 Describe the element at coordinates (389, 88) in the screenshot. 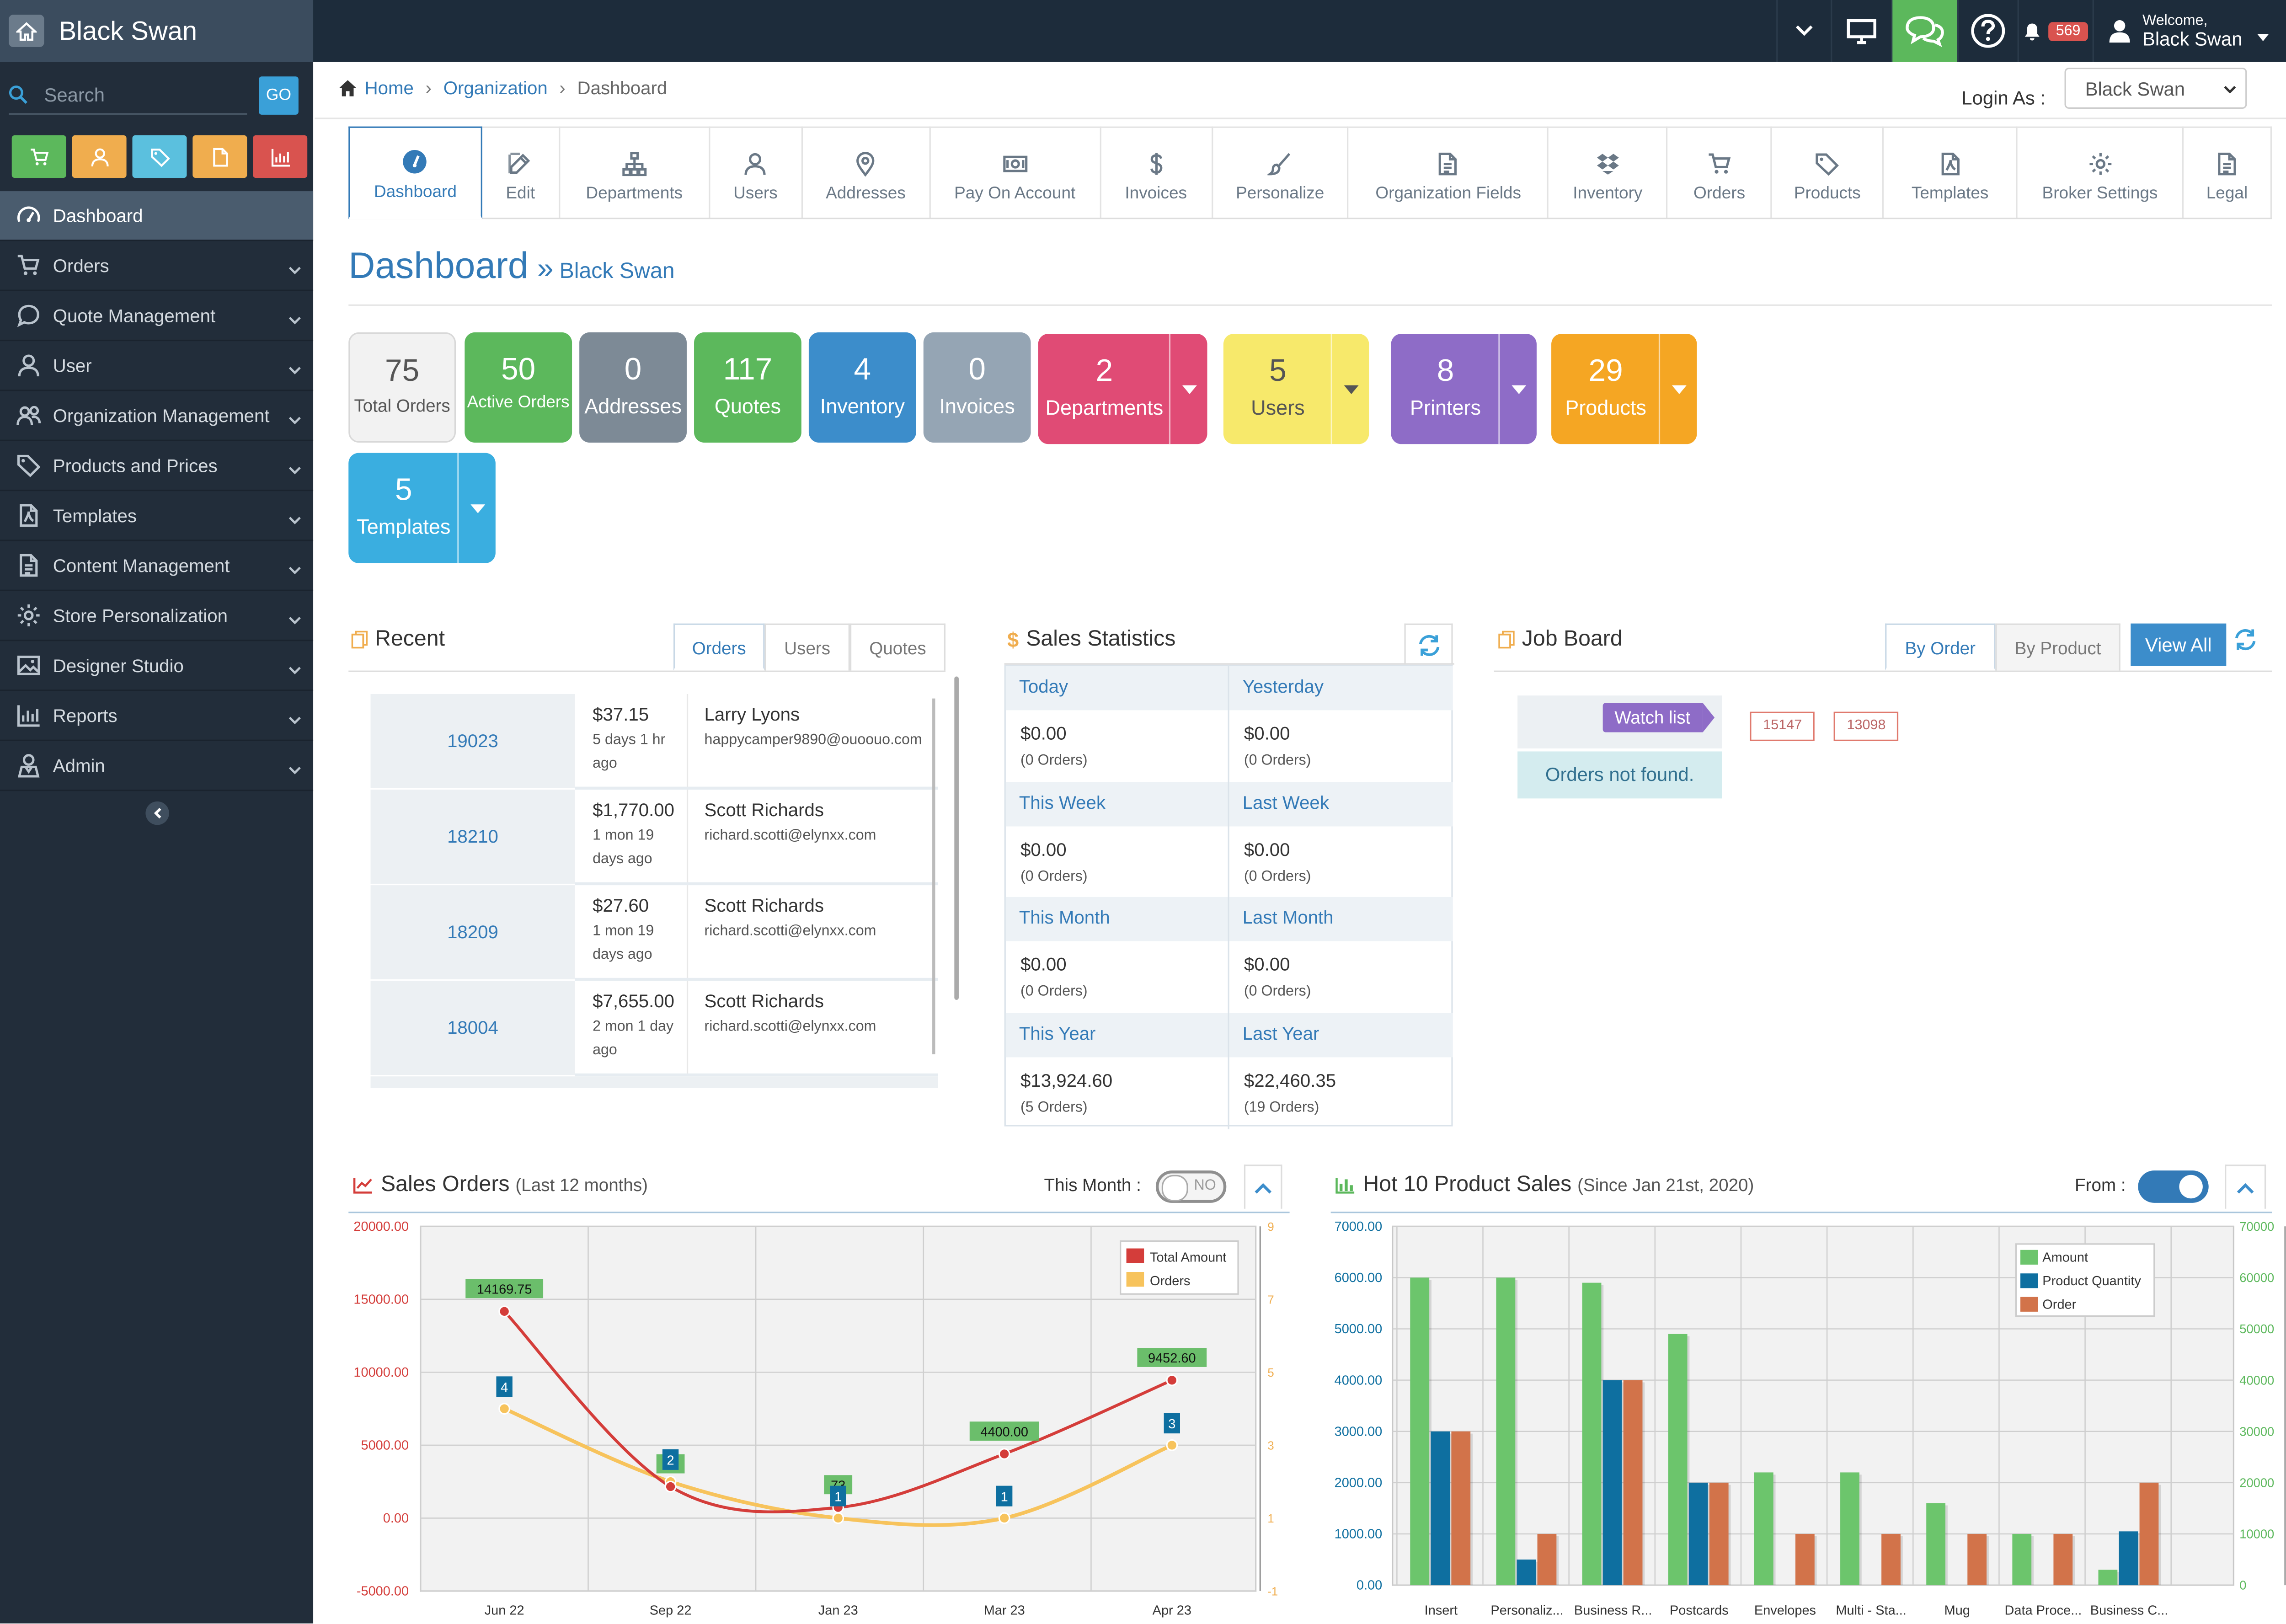

I see `breadcrumb-home: Home` at that location.